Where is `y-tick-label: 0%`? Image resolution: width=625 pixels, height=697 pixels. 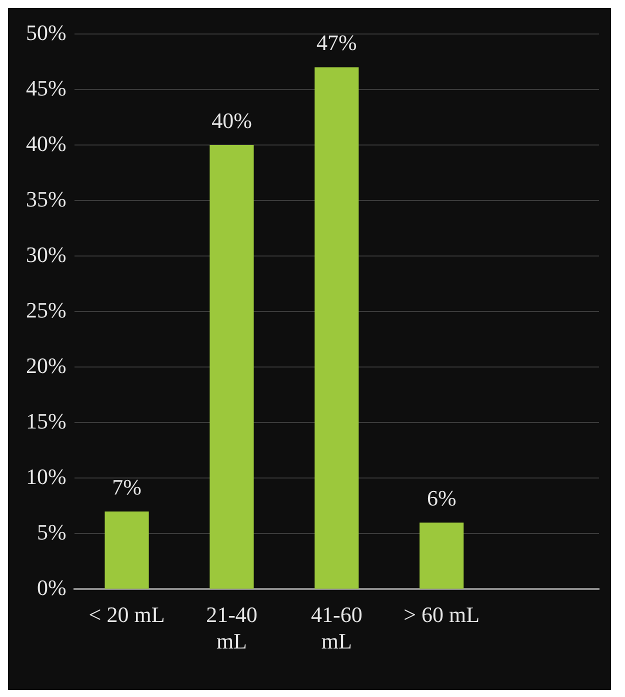 y-tick-label: 0% is located at coordinates (51, 587).